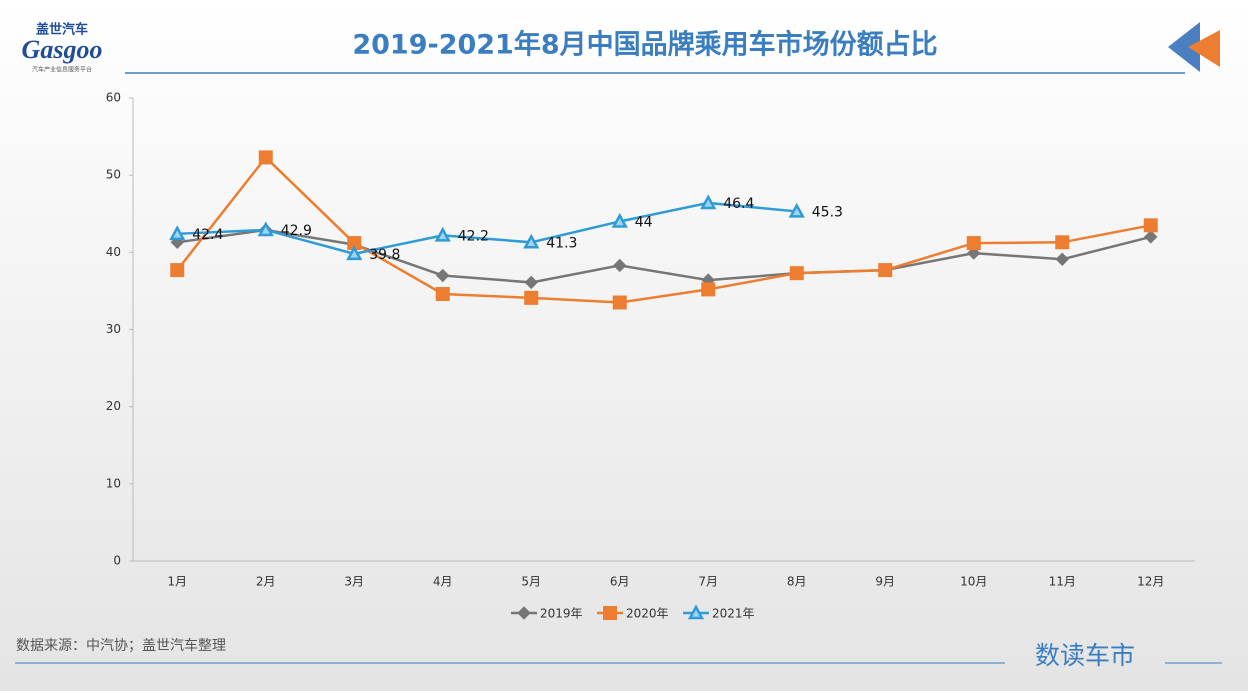 The image size is (1248, 691). What do you see at coordinates (113, 175) in the screenshot?
I see `y-tick-label: 50` at bounding box center [113, 175].